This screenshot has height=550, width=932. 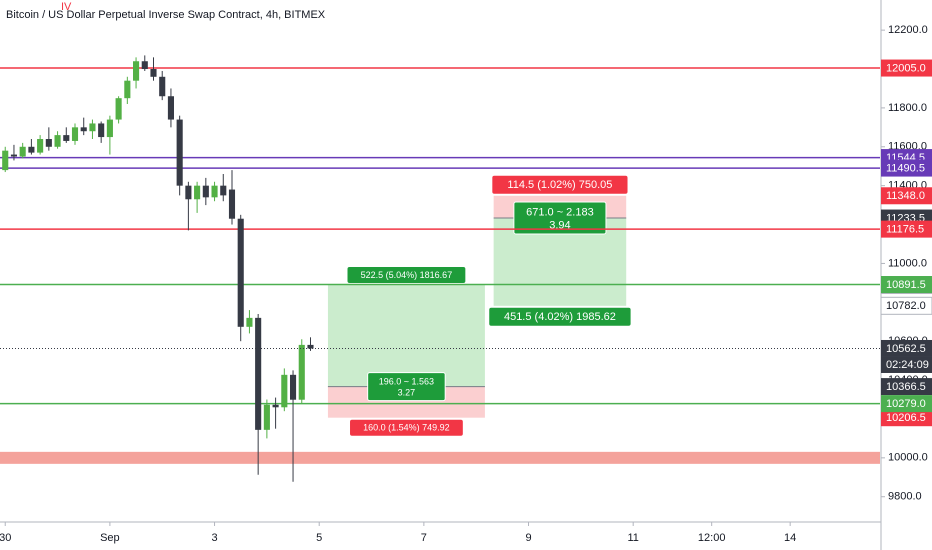 What do you see at coordinates (712, 538) in the screenshot?
I see `x-tick-label: 12:00` at bounding box center [712, 538].